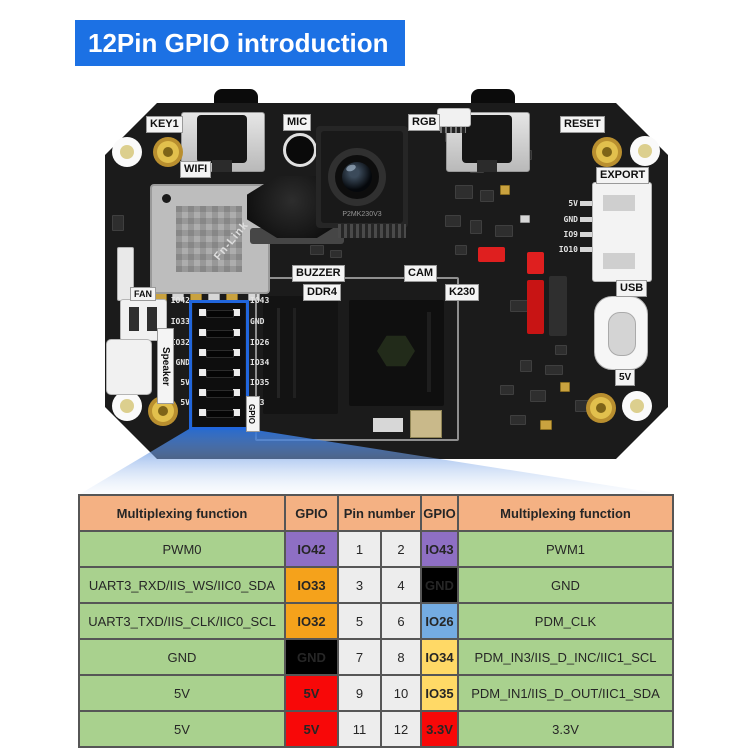  I want to click on label-rgb: RGB, so click(424, 122).